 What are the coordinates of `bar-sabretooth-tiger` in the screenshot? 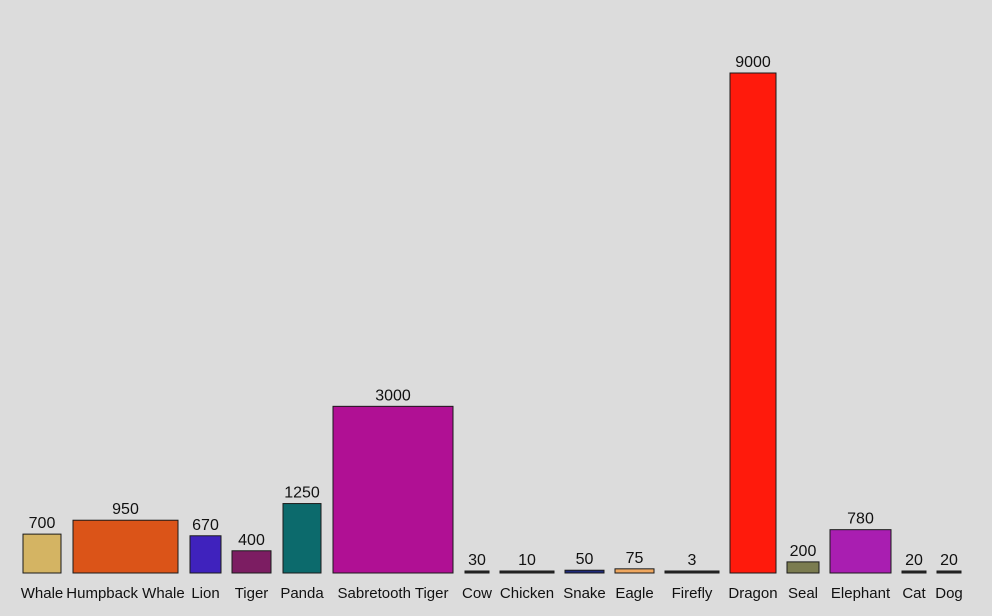 It's located at (393, 489).